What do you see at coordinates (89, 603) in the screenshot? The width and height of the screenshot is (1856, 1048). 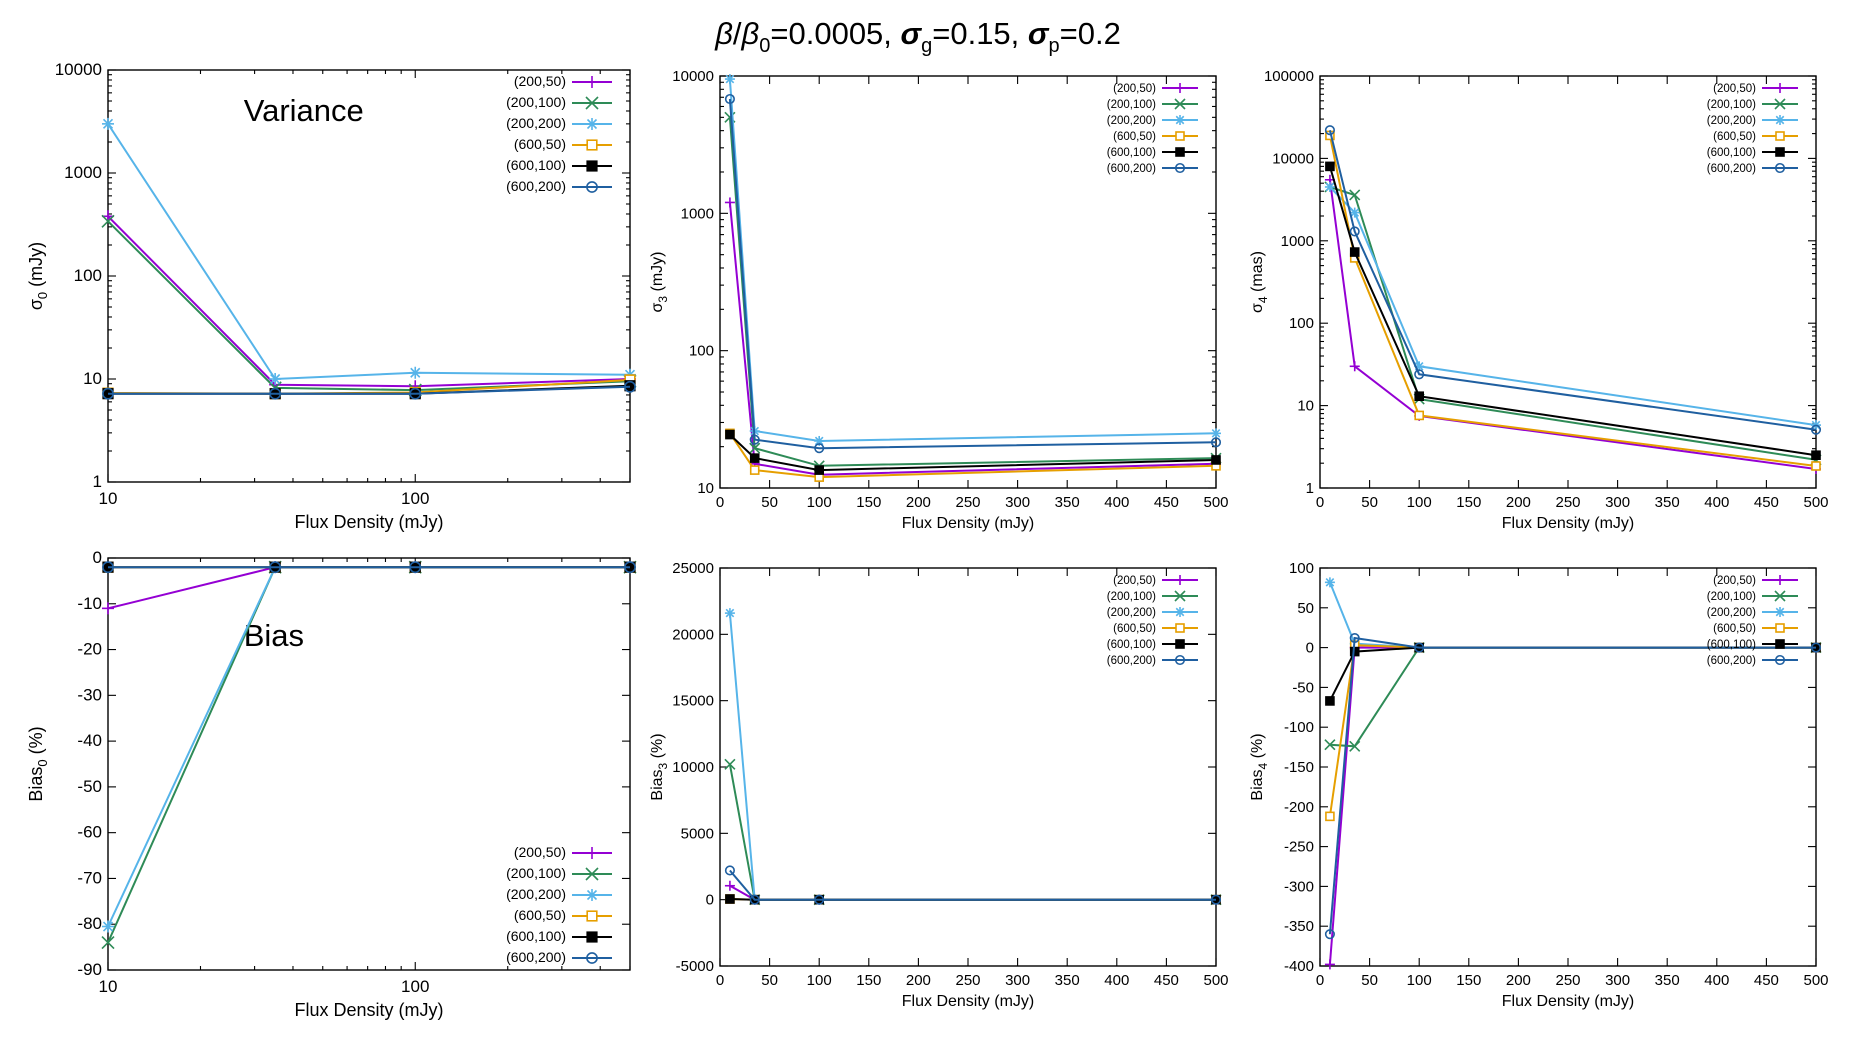 I see `y-tick-label: -10` at bounding box center [89, 603].